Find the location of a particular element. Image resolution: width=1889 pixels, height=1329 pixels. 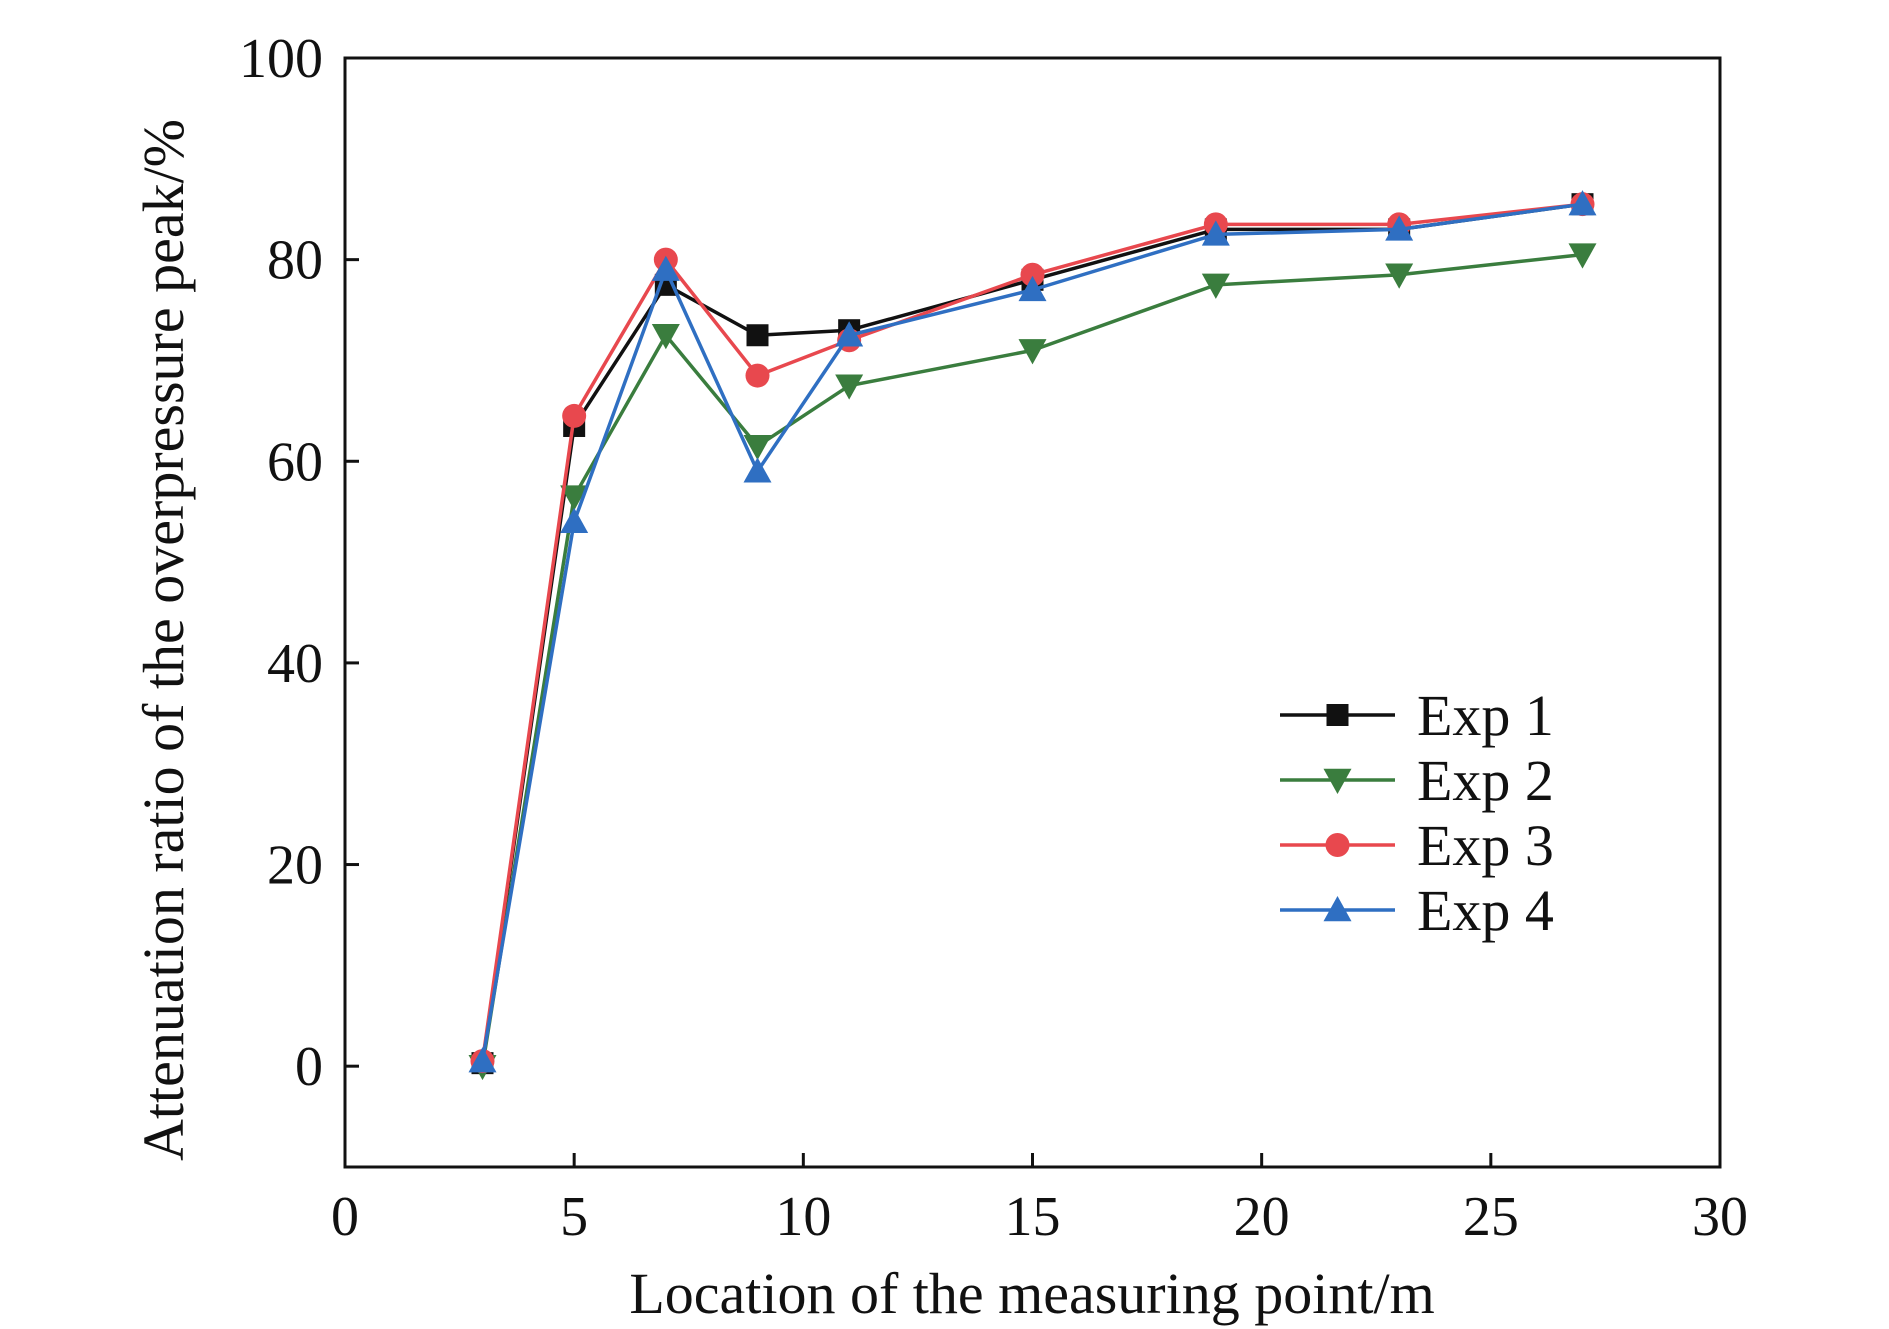

y-tick-label: 20 is located at coordinates (295, 866).